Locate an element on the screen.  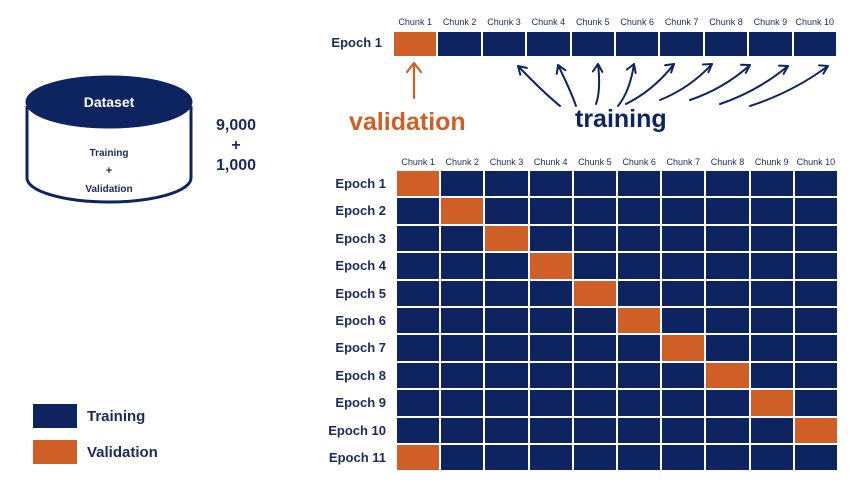
cylinder-top is located at coordinates (109, 102).